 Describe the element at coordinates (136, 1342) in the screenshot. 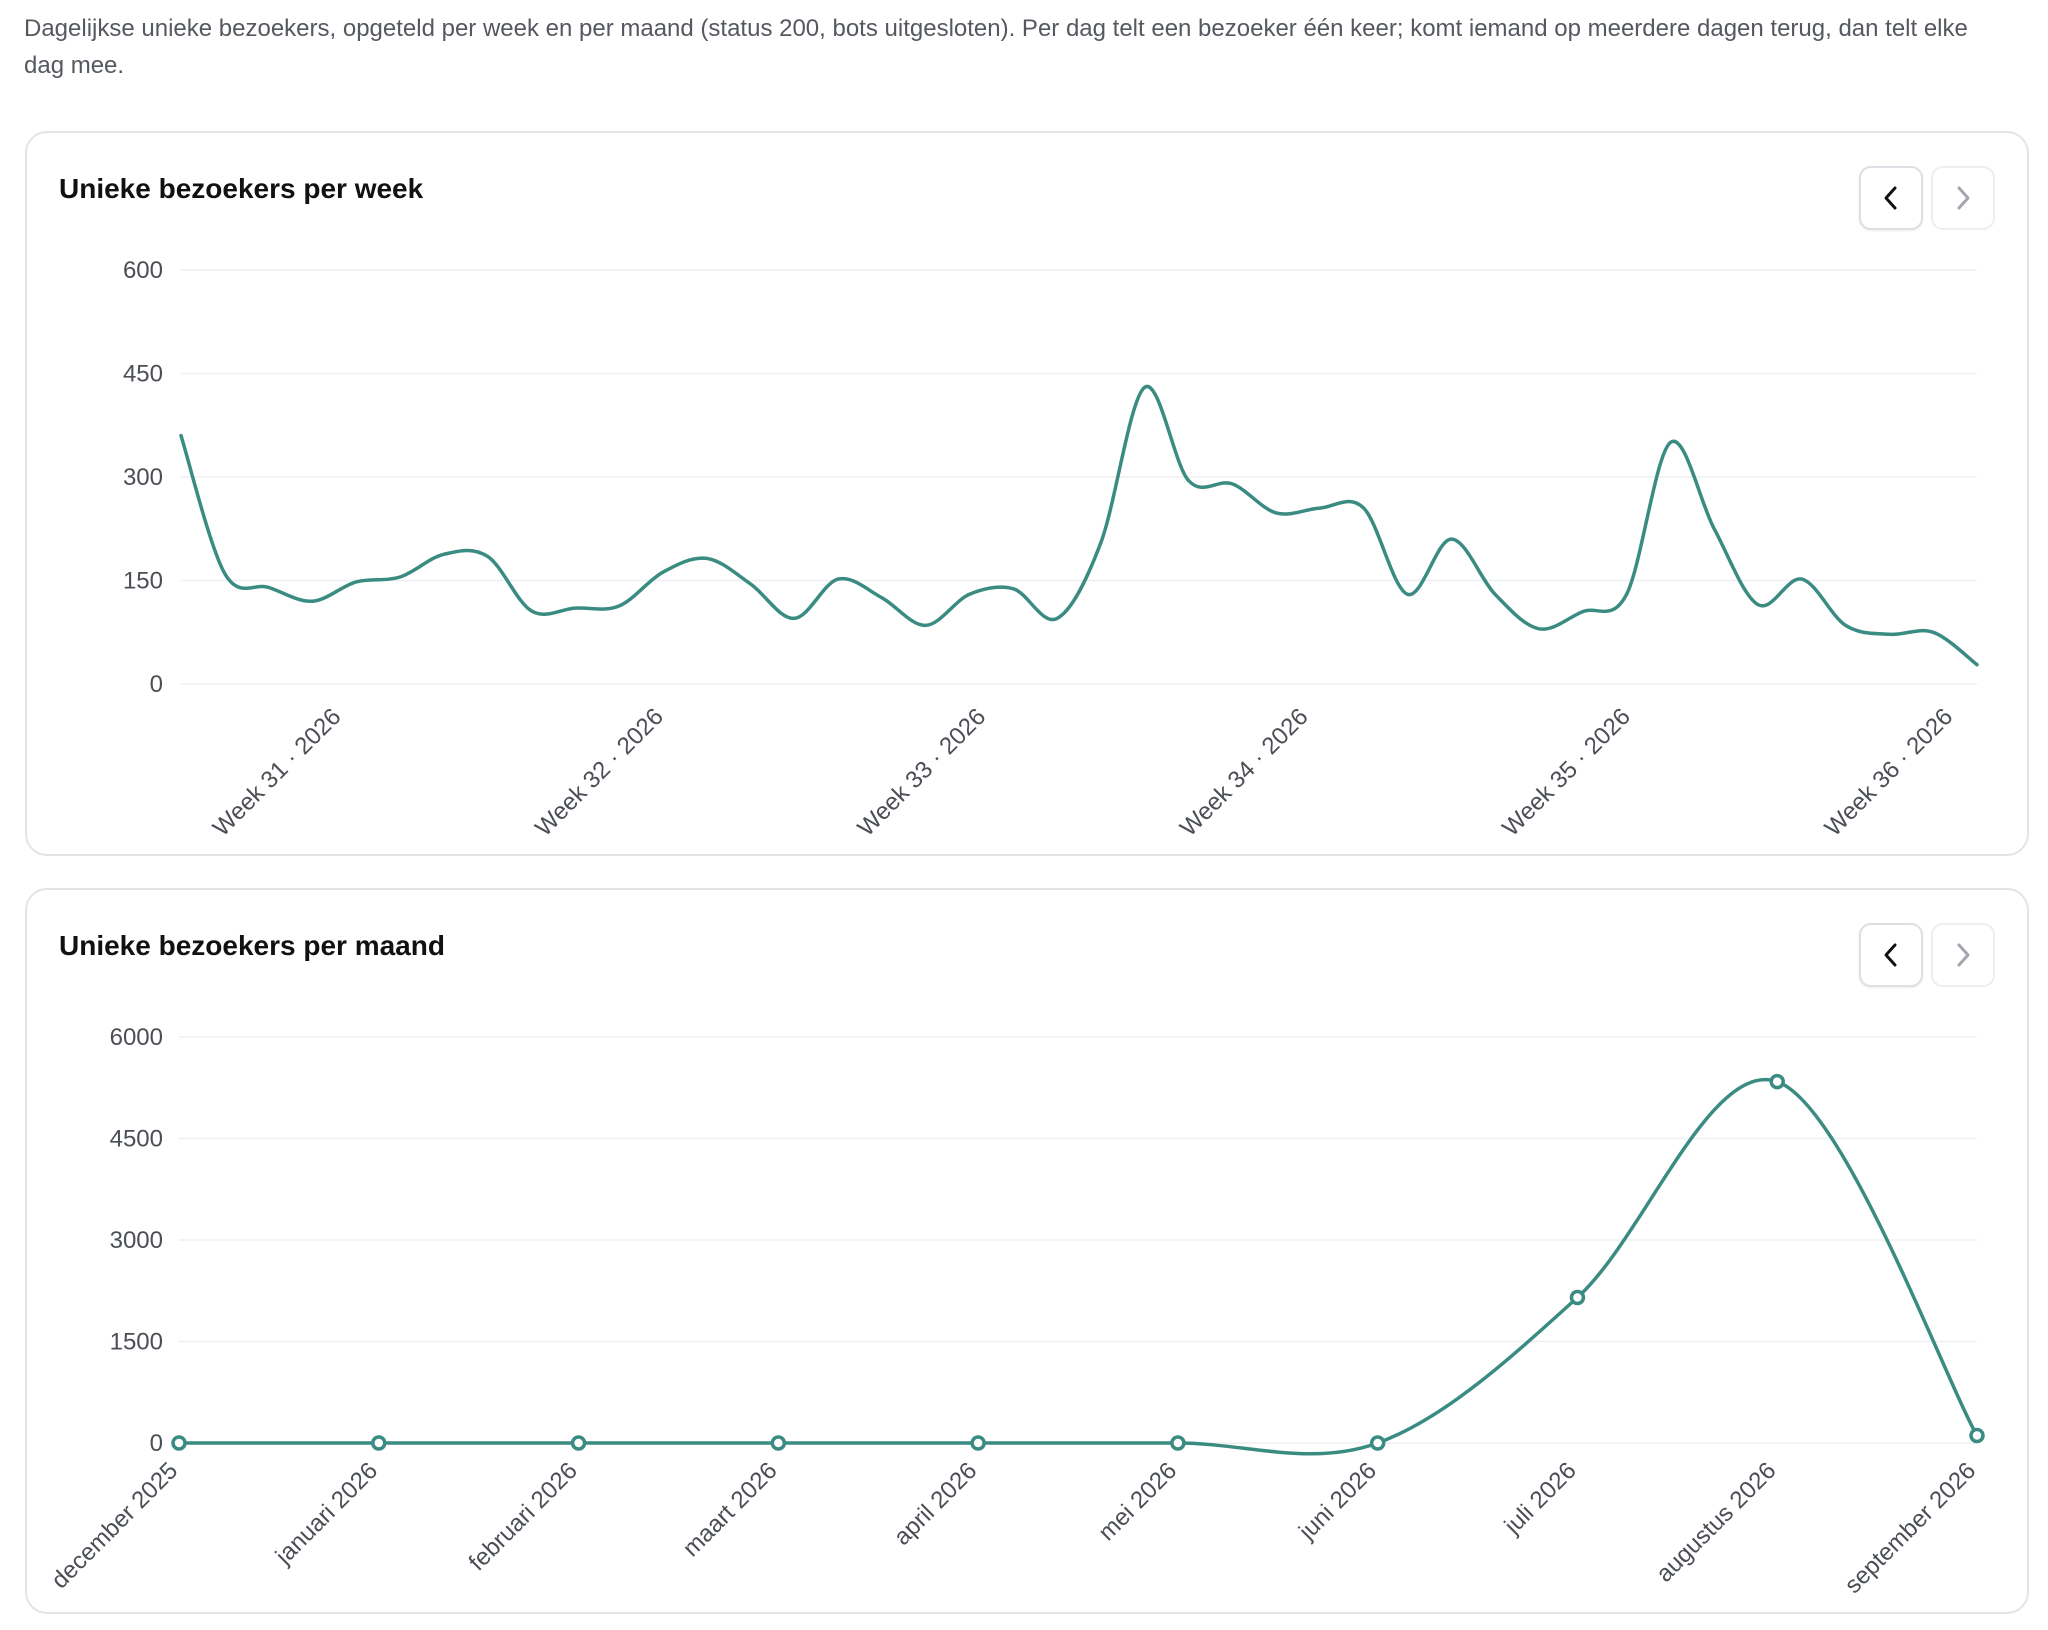

I see `y-tick-label: 1500` at that location.